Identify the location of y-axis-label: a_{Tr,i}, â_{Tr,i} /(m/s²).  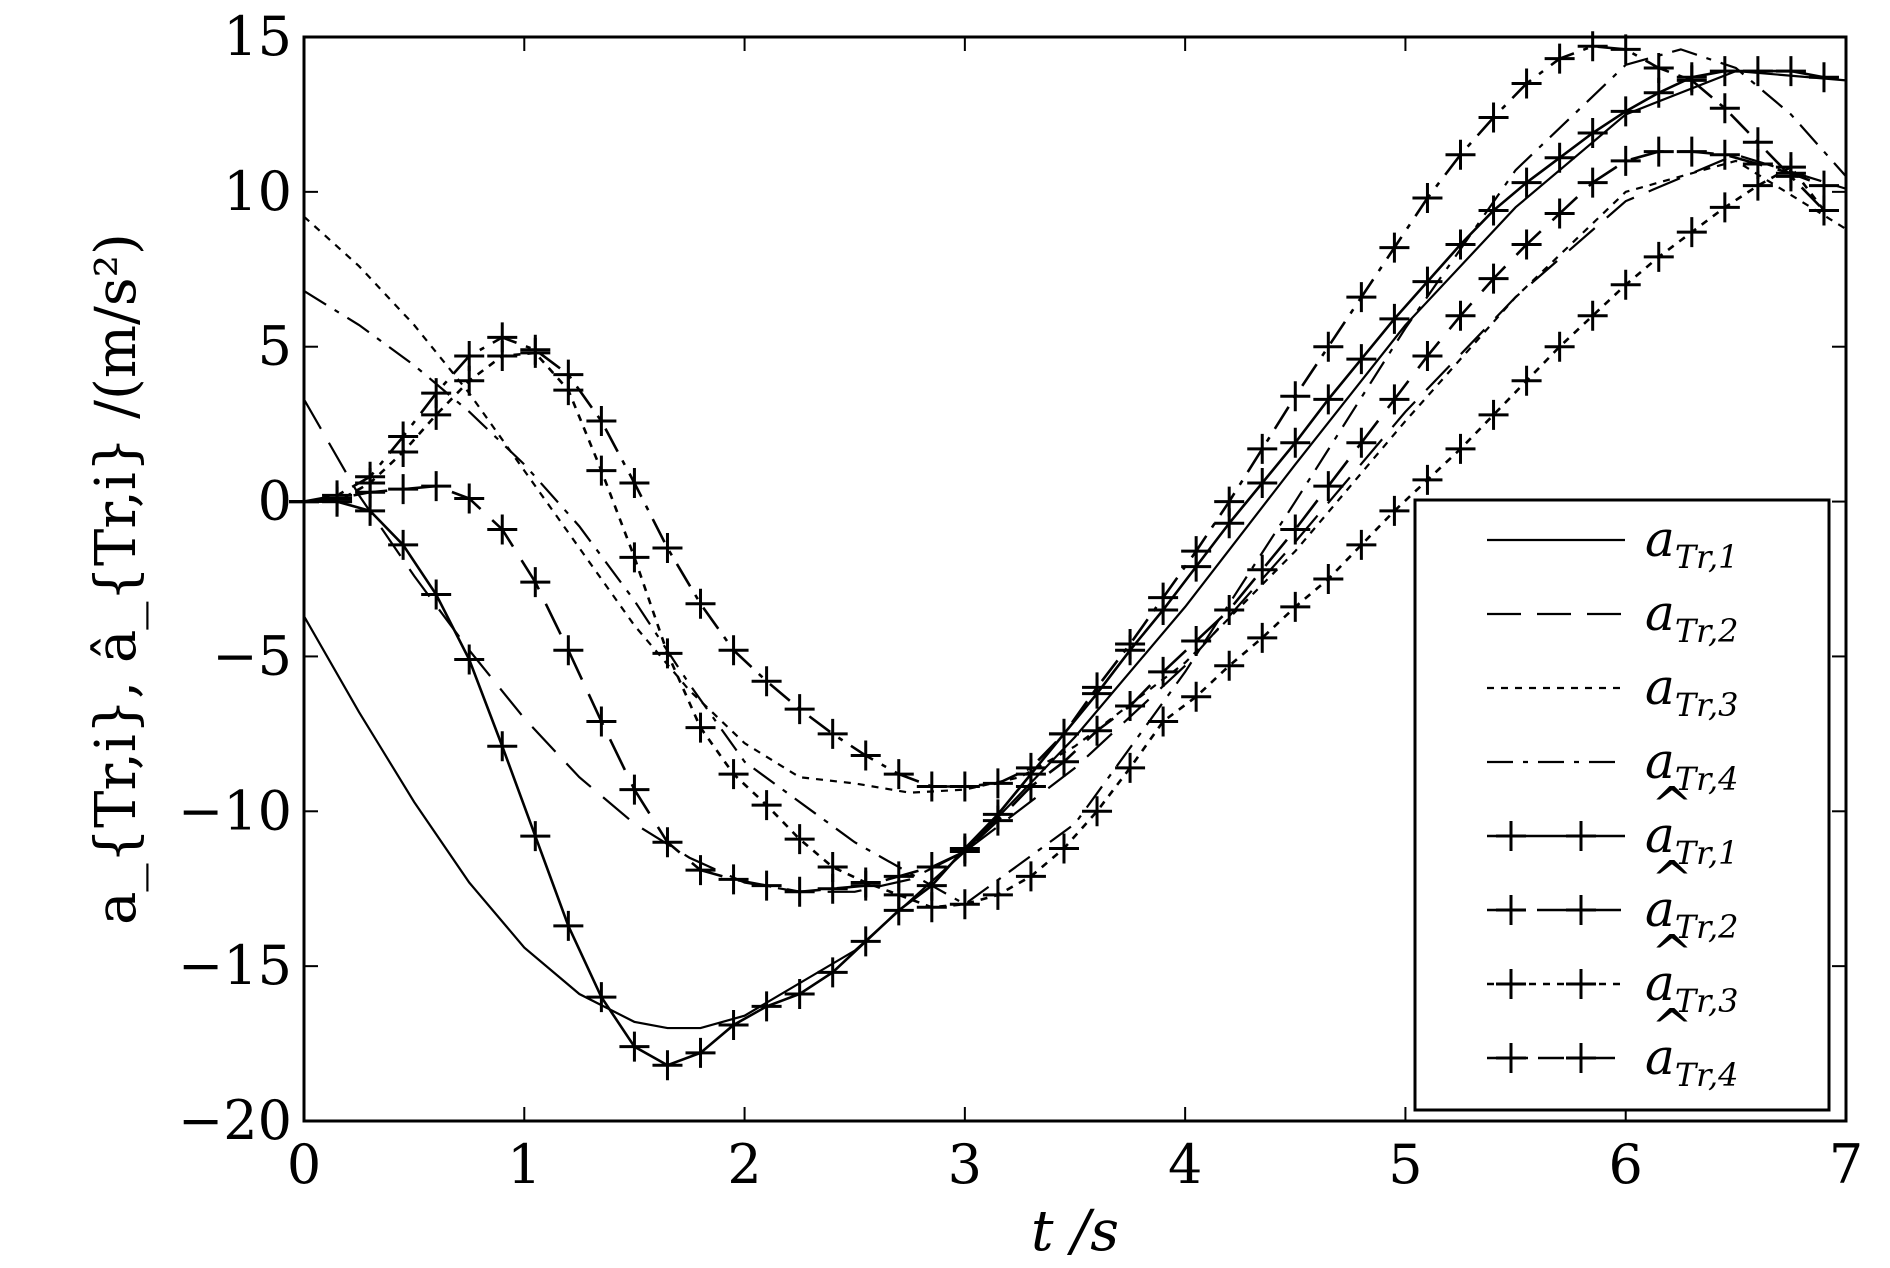
(116, 579).